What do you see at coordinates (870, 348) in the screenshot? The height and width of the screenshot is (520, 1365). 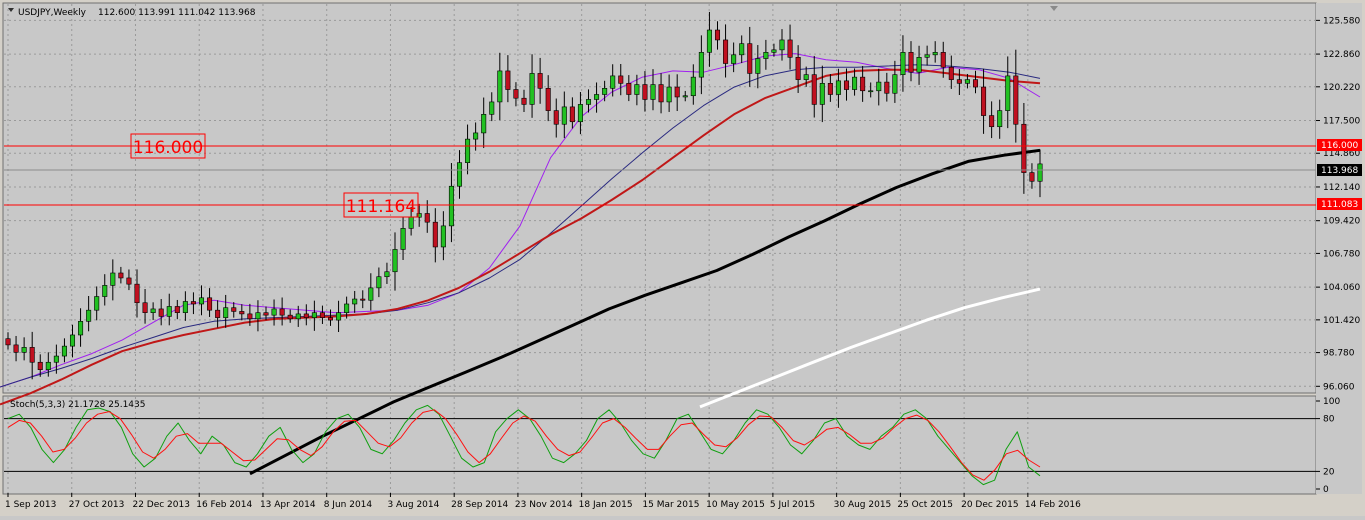 I see `ma-very-long-line` at bounding box center [870, 348].